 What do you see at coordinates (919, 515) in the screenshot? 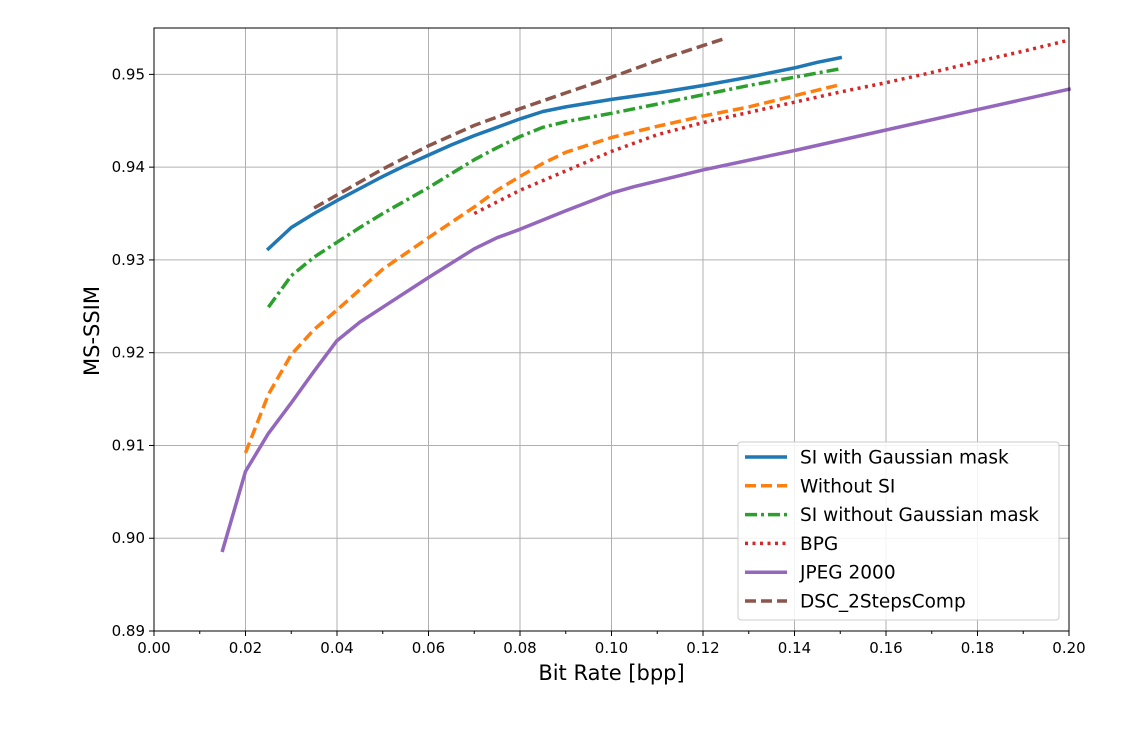
I see `legend-label: SI without Gaussian mask` at bounding box center [919, 515].